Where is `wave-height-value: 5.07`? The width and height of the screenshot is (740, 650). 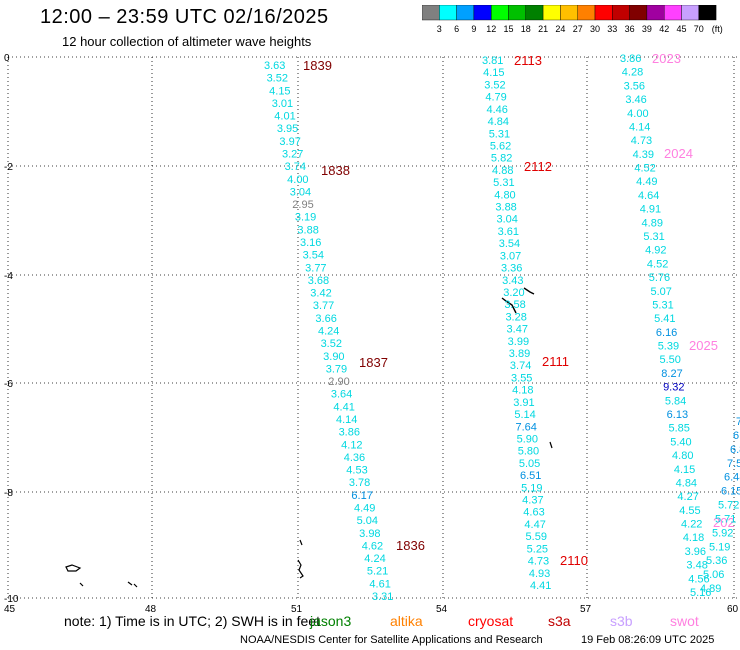 wave-height-value: 5.07 is located at coordinates (661, 292).